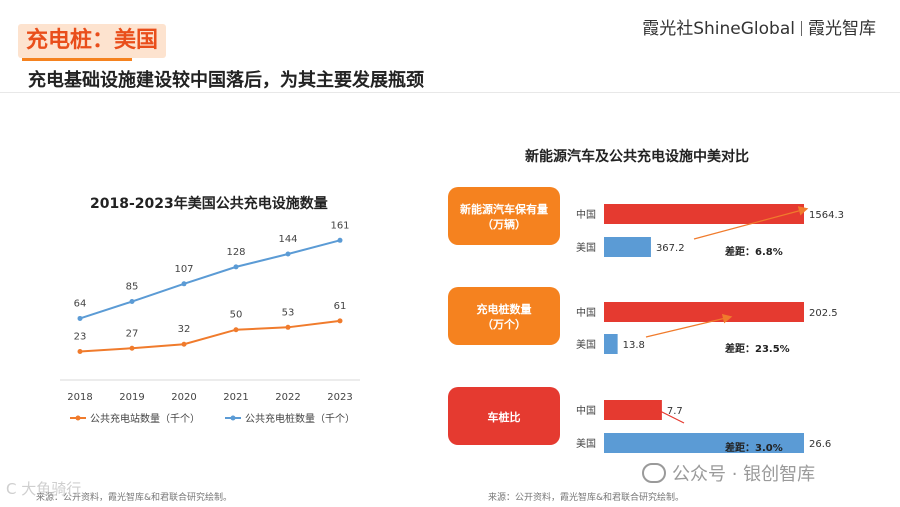 This screenshot has width=900, height=507. I want to click on data-label: 50, so click(236, 315).